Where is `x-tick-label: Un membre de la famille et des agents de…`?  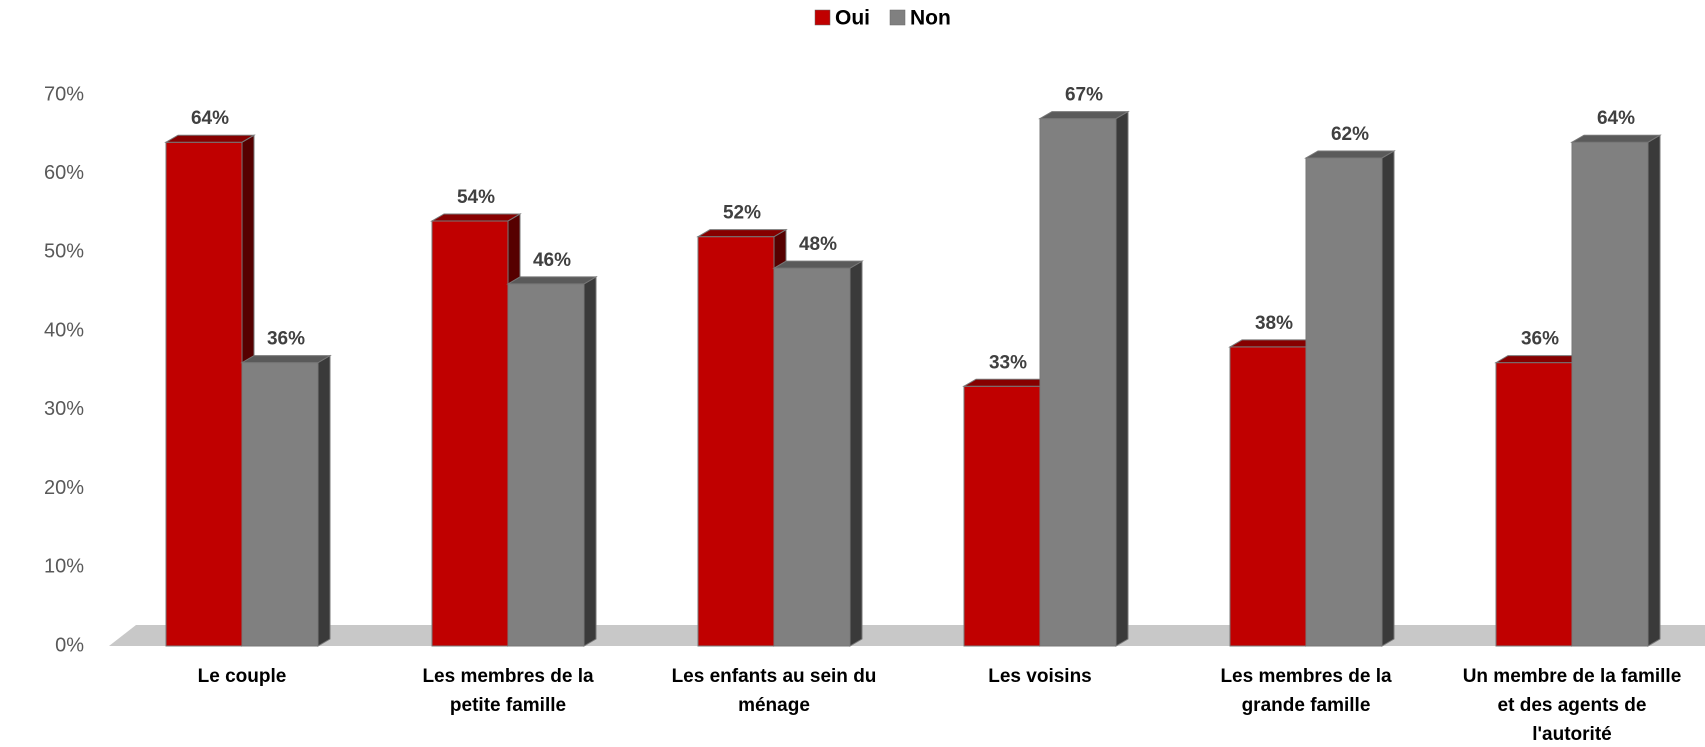 x-tick-label: Un membre de la famille et des agents de… is located at coordinates (1572, 705).